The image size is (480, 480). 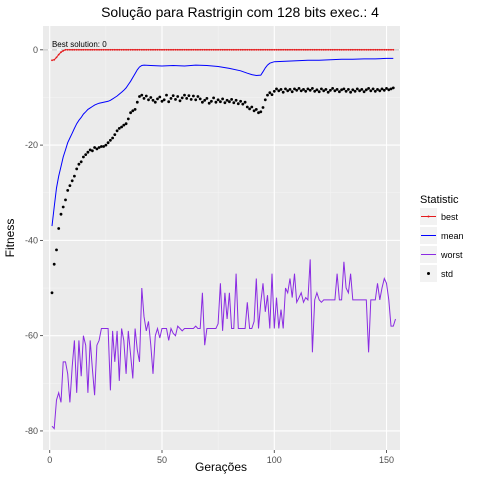 What do you see at coordinates (31, 431) in the screenshot?
I see `y-tick-label: -80` at bounding box center [31, 431].